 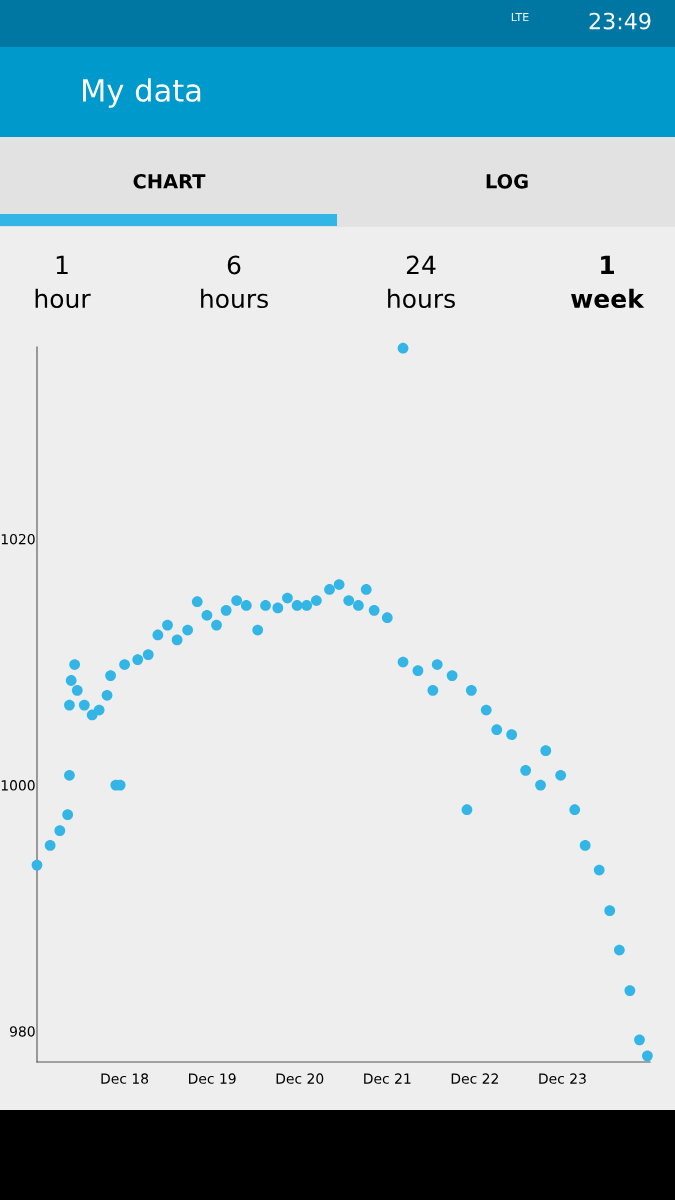 What do you see at coordinates (234, 282) in the screenshot?
I see `text: 6 hours` at bounding box center [234, 282].